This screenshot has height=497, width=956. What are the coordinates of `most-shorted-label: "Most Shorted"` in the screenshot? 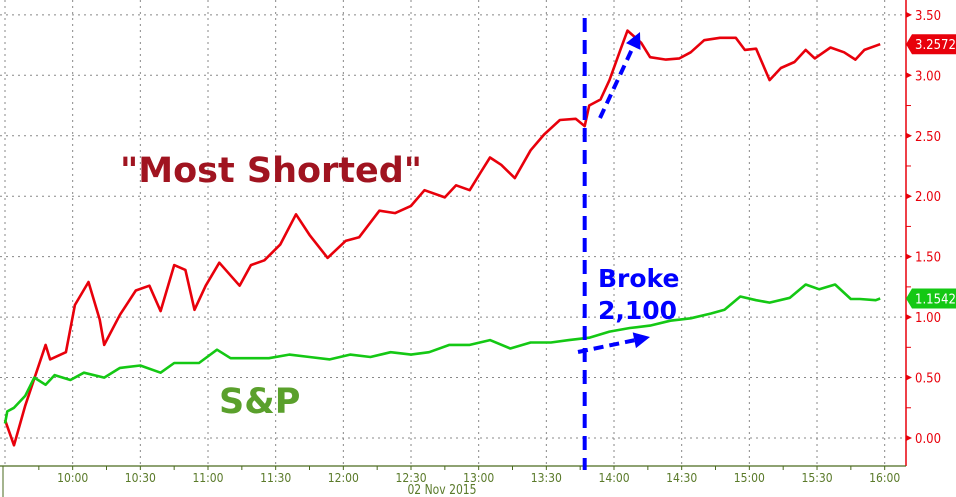 It's located at (271, 171).